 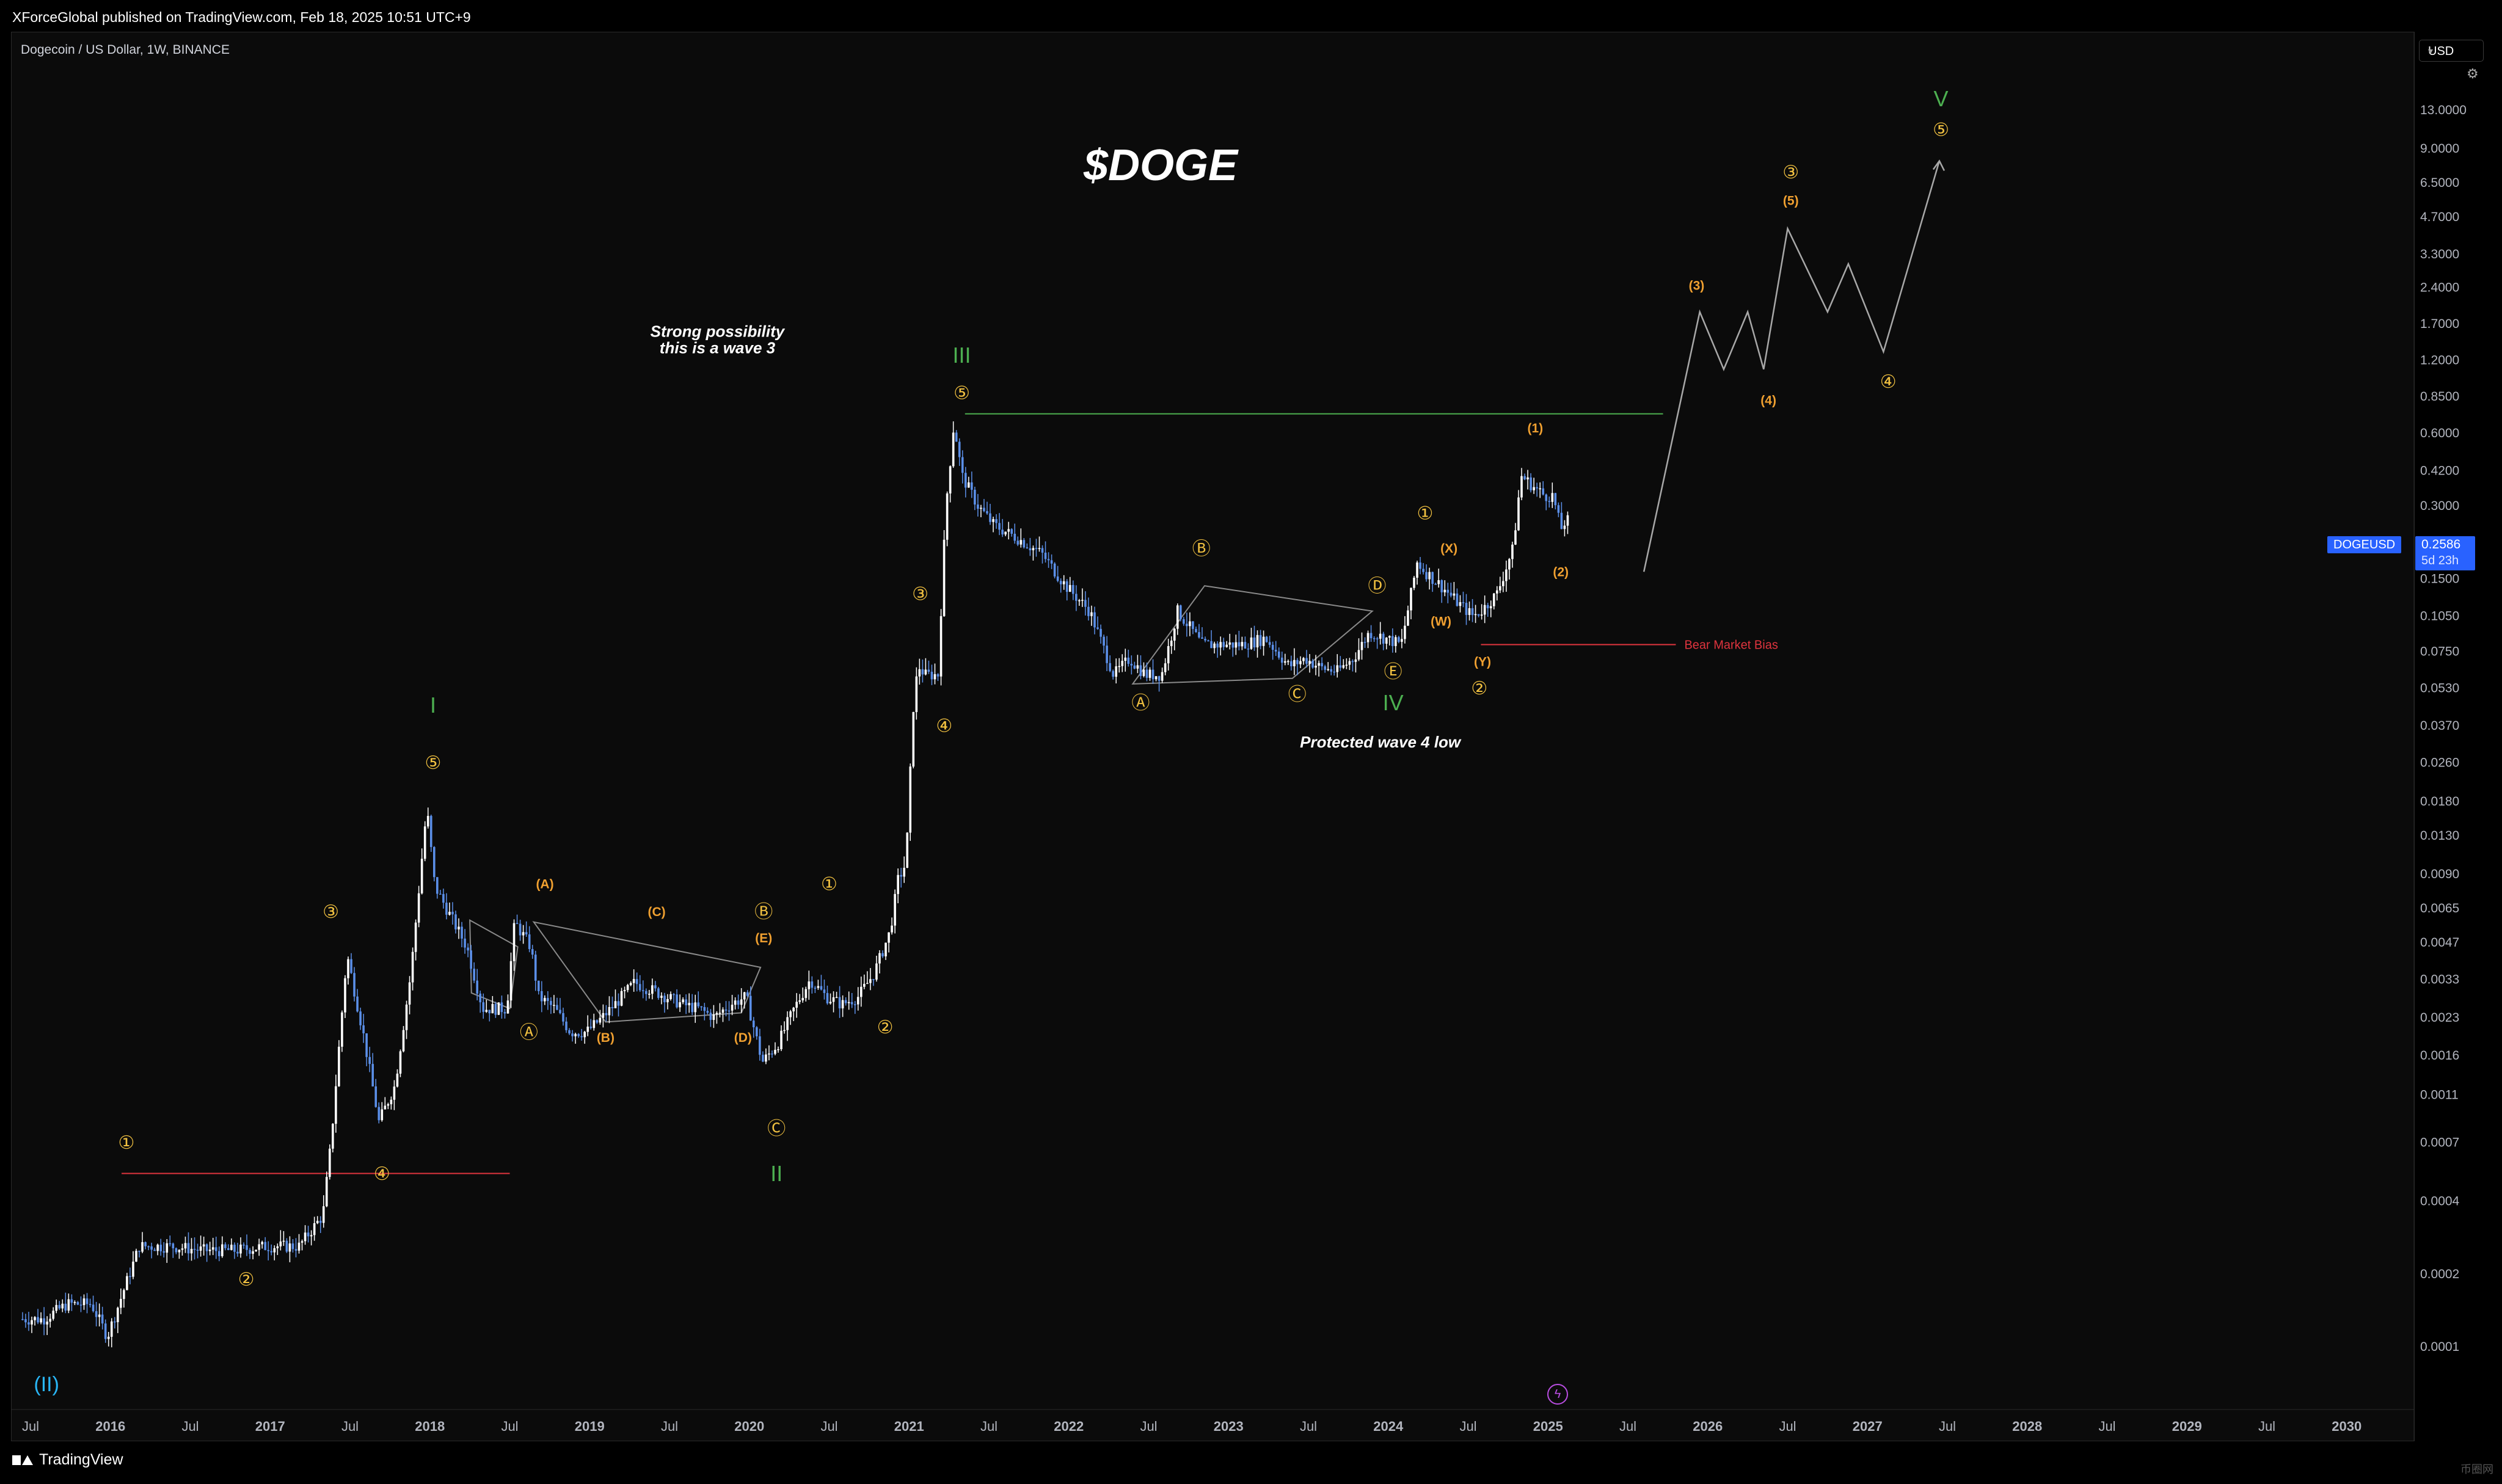 I want to click on wave-label: (A), so click(x=544, y=885).